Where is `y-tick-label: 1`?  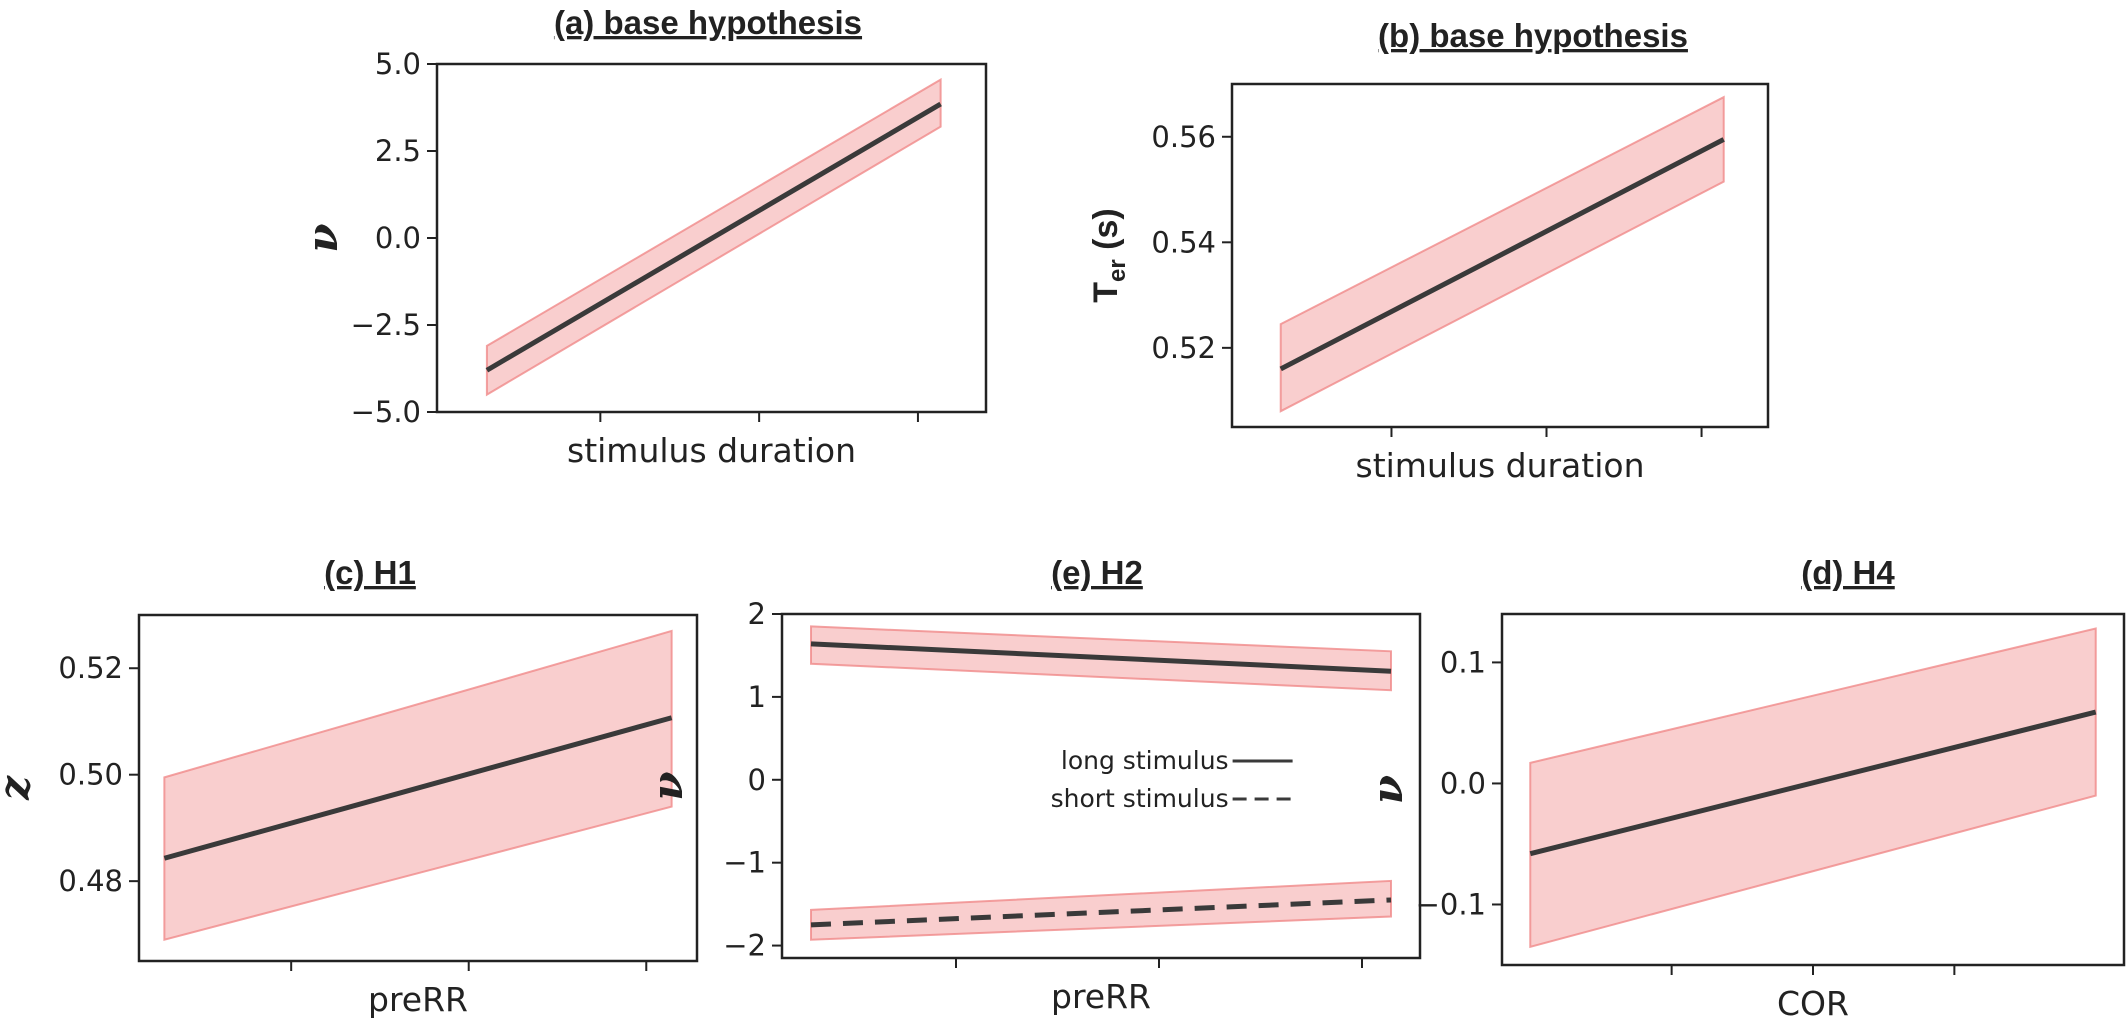
y-tick-label: 1 is located at coordinates (757, 697).